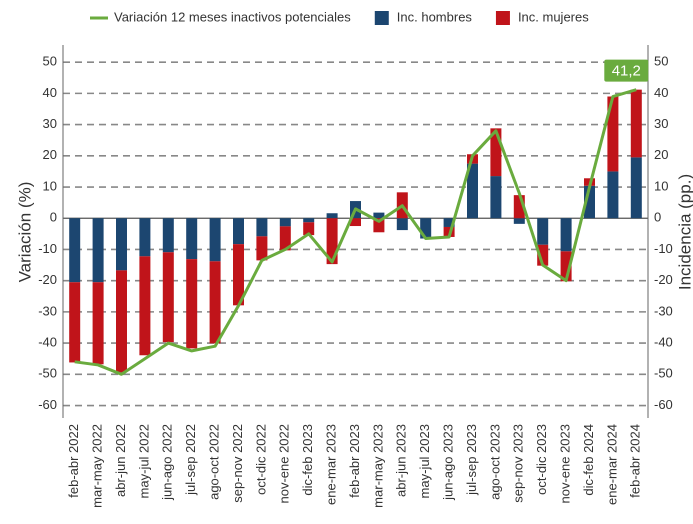 The image size is (693, 524). What do you see at coordinates (120, 460) in the screenshot?
I see `x-tick-label: abr-jun 2022` at bounding box center [120, 460].